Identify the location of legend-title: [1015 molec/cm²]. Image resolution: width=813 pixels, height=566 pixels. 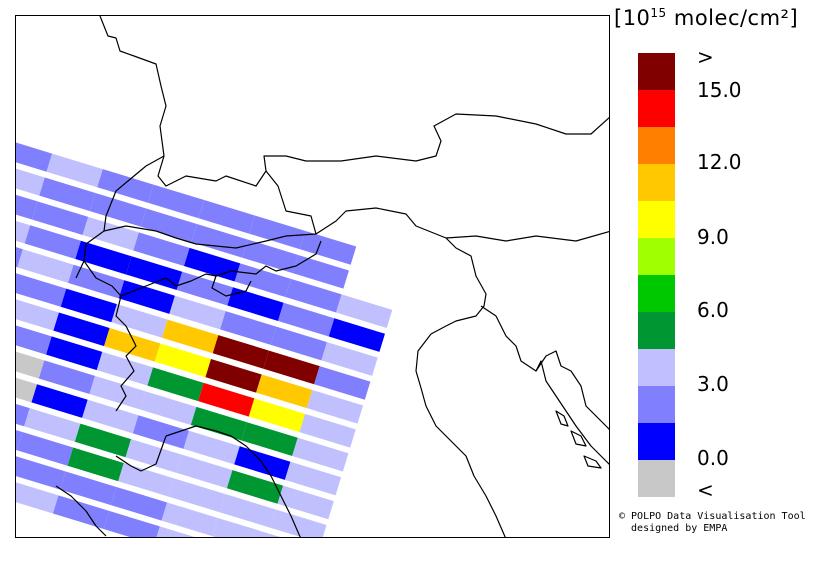
(706, 18).